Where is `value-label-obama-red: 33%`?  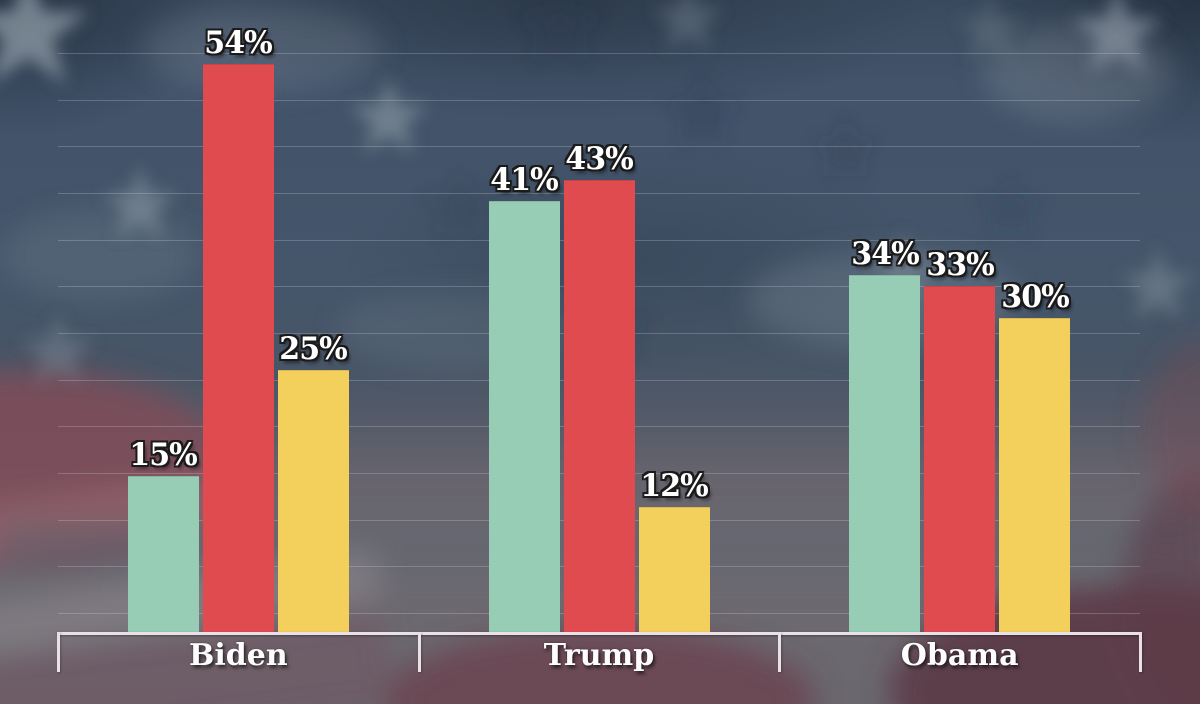
value-label-obama-red: 33% is located at coordinates (959, 264).